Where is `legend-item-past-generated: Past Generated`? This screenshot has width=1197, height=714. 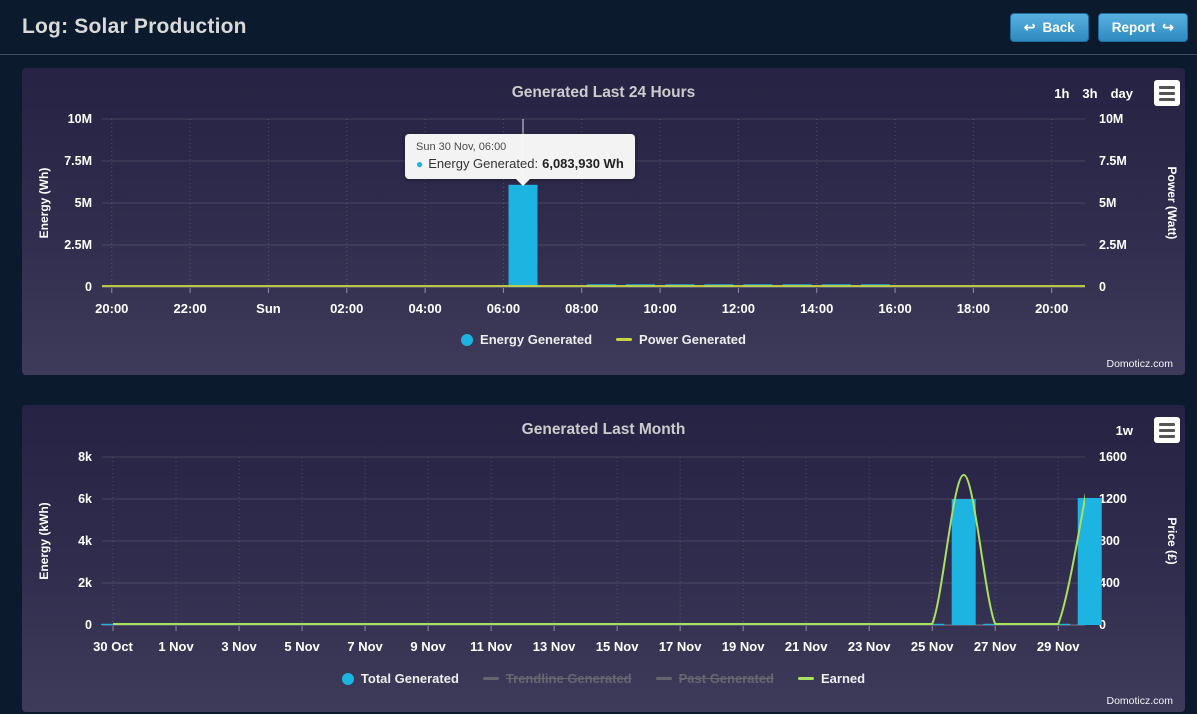
legend-item-past-generated: Past Generated is located at coordinates (714, 678).